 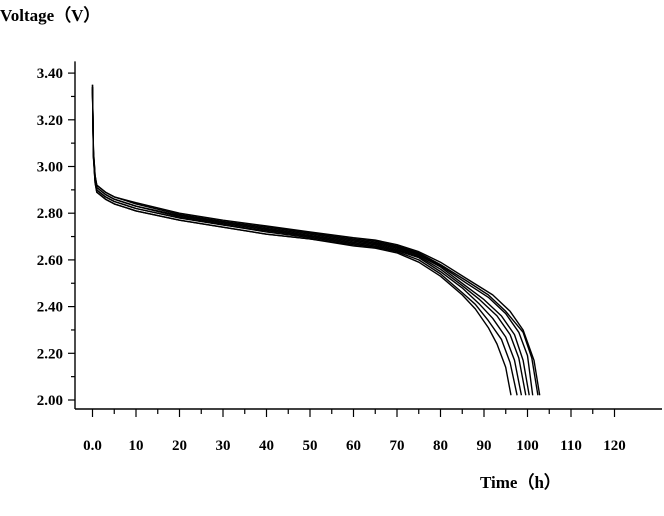 I want to click on x-tick-label: 20, so click(x=179, y=446).